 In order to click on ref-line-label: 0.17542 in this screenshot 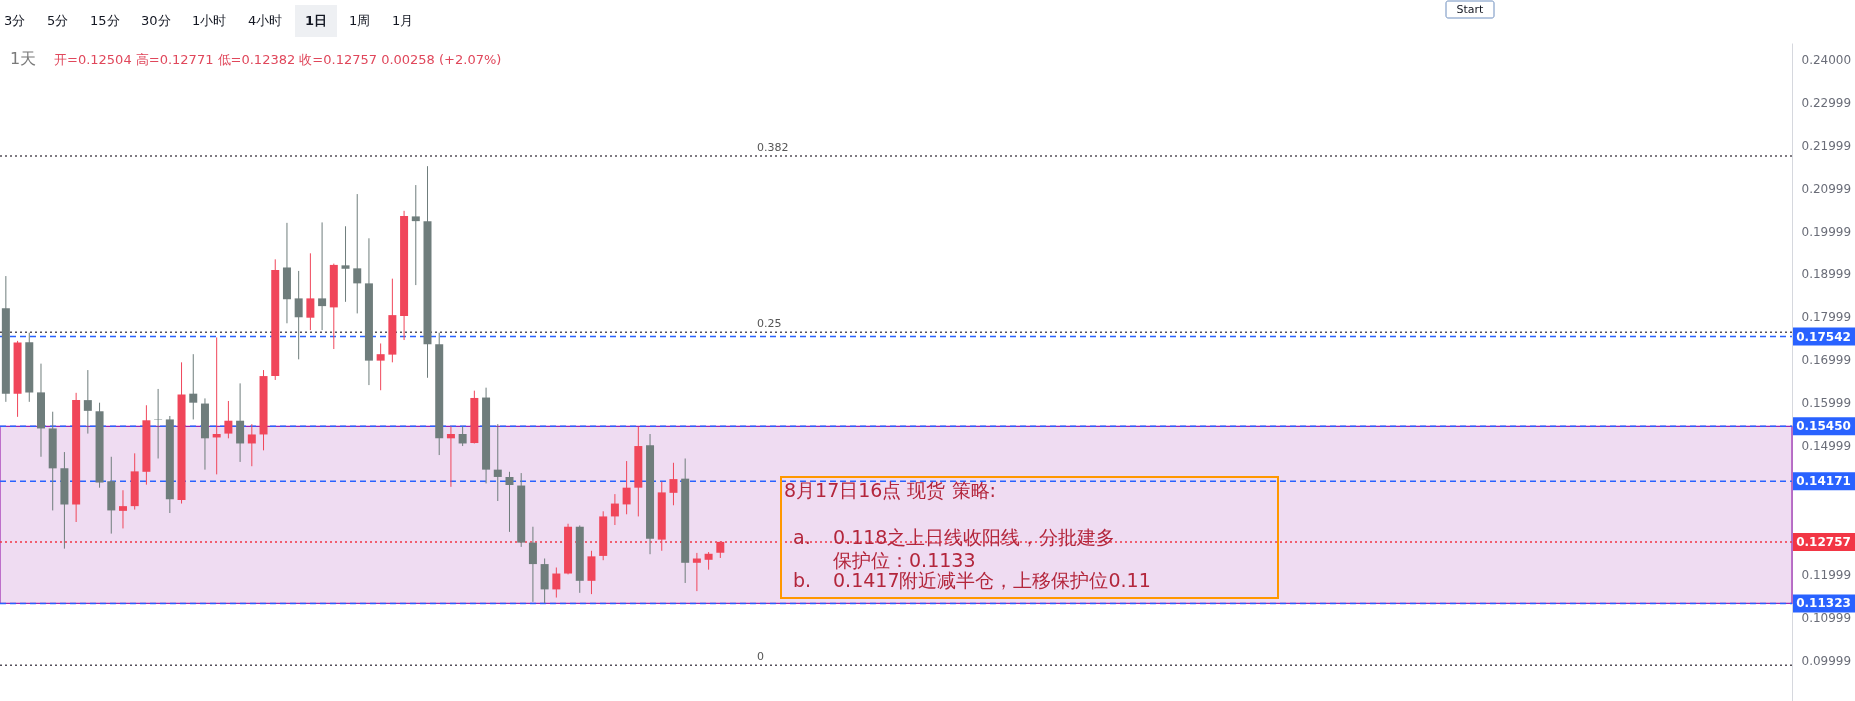, I will do `click(1823, 336)`.